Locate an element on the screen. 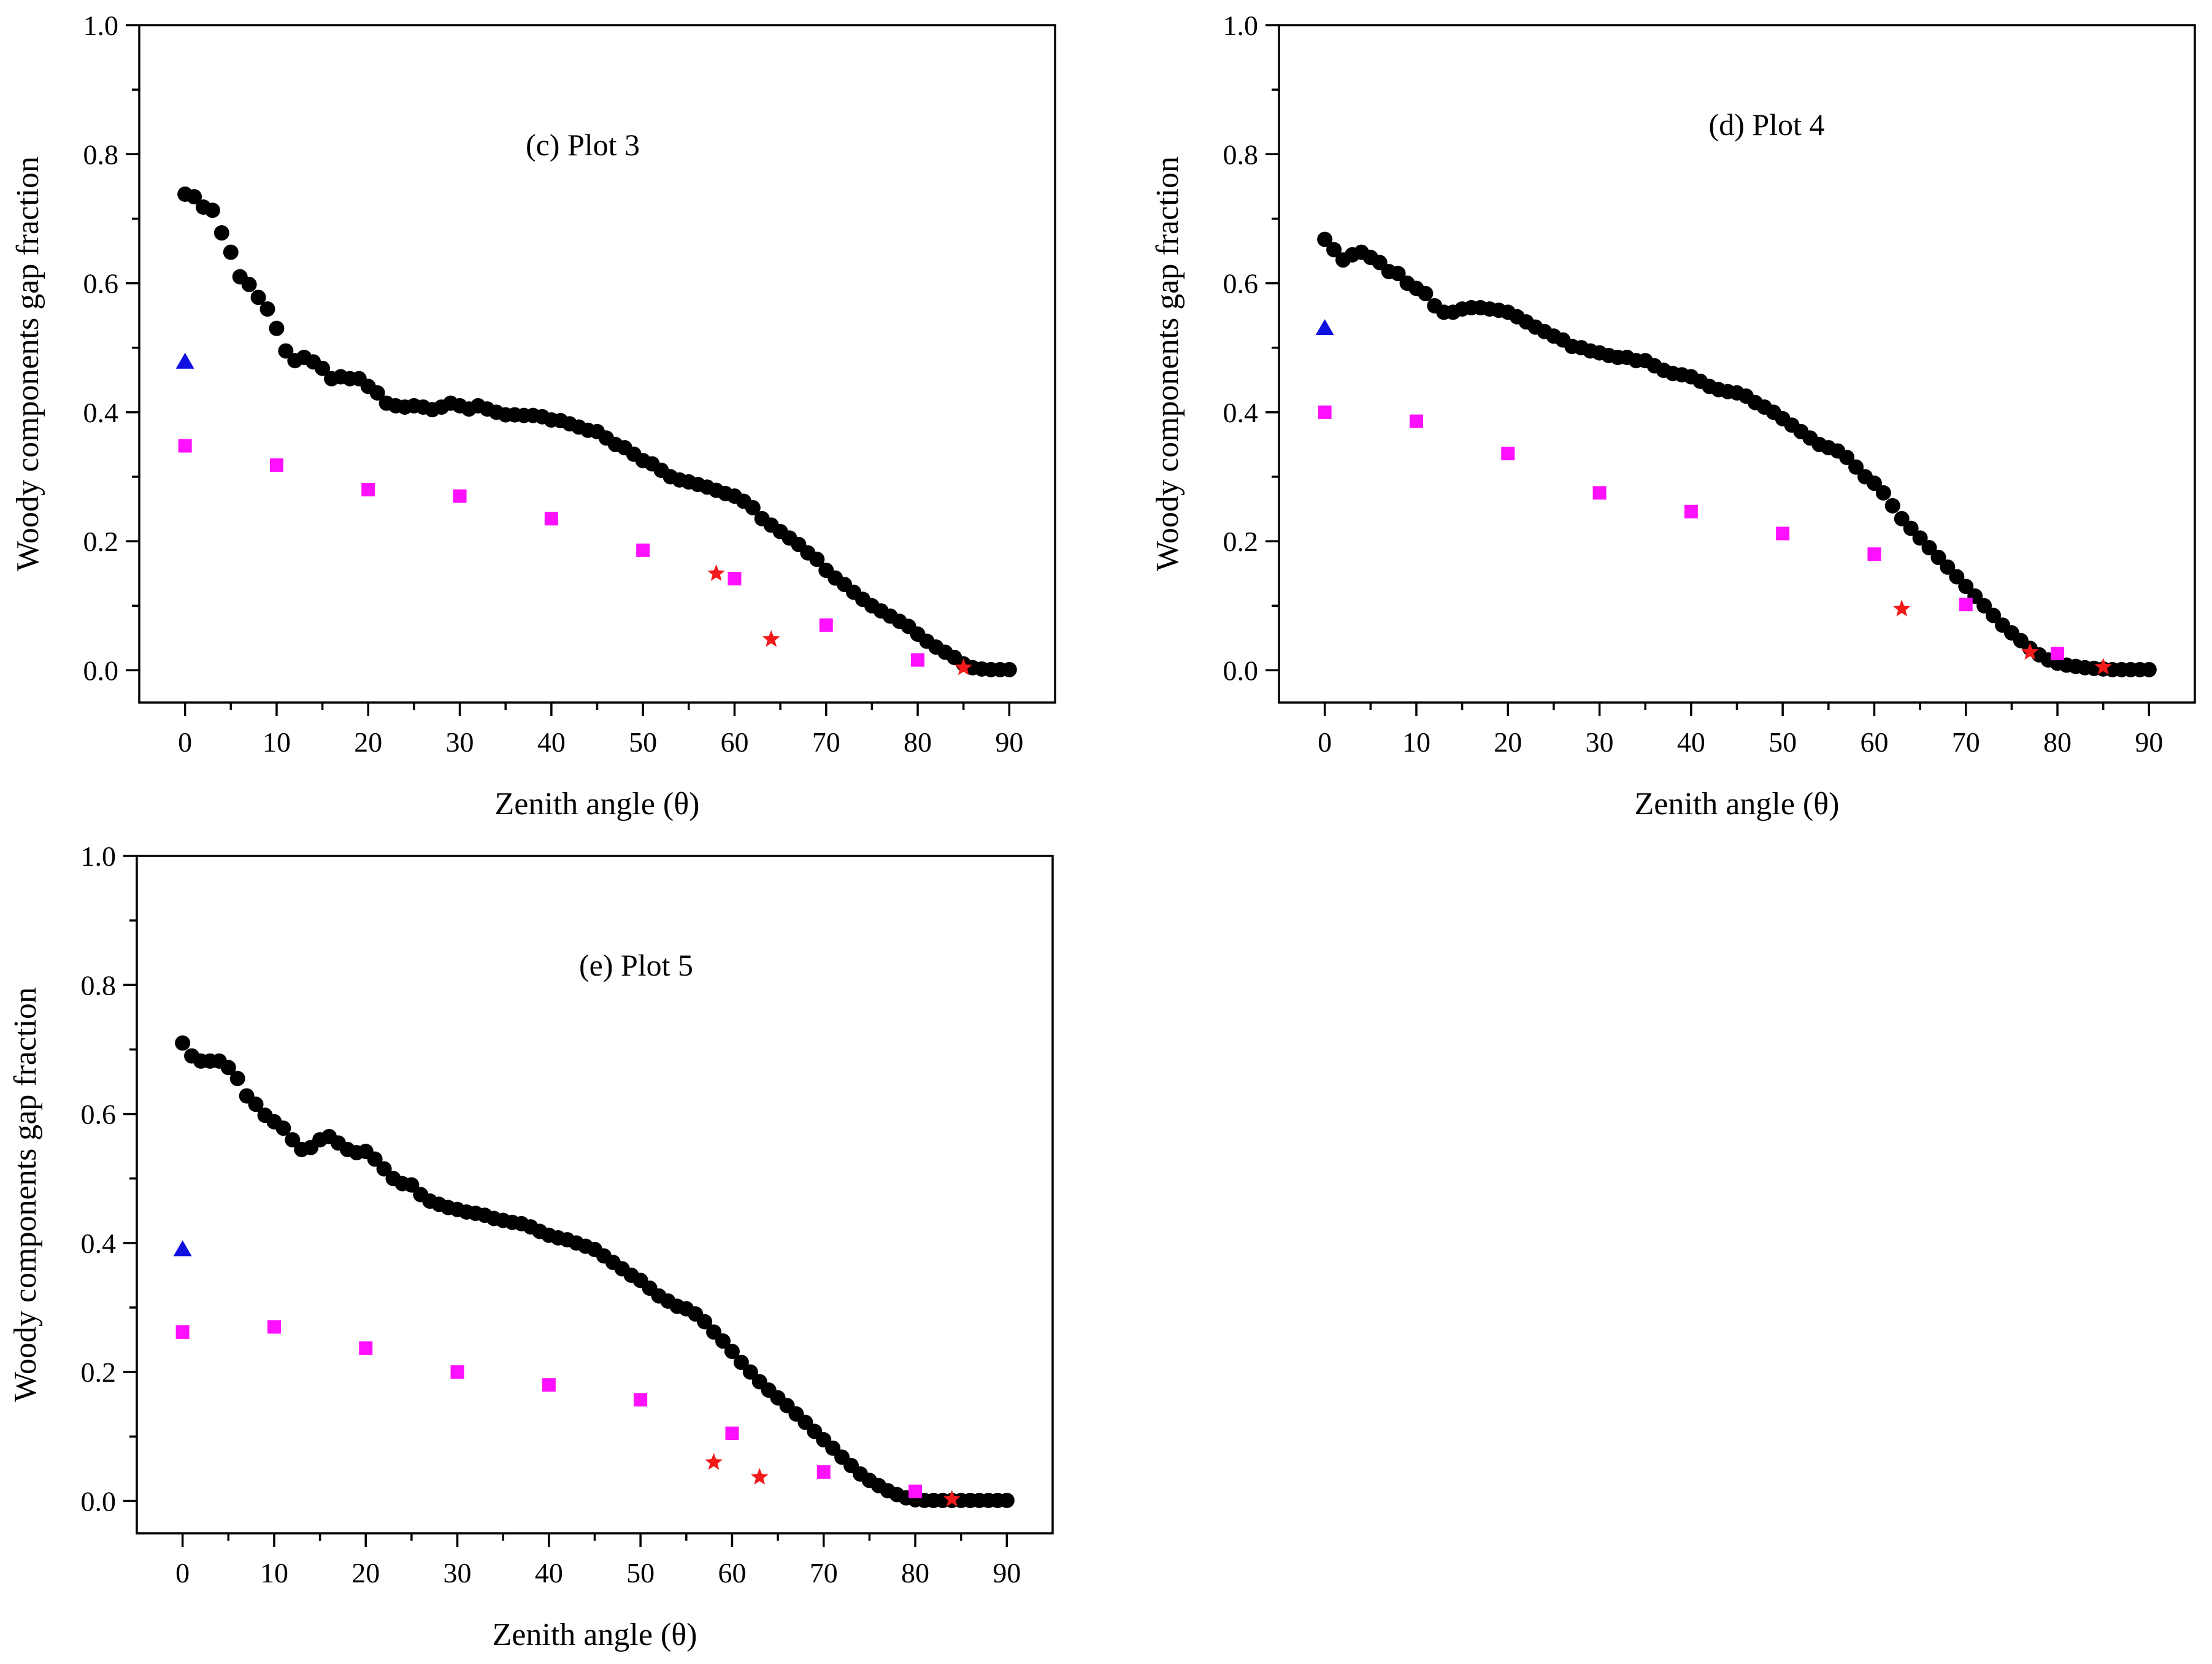  y-tick-label: 0.8 is located at coordinates (99, 985).